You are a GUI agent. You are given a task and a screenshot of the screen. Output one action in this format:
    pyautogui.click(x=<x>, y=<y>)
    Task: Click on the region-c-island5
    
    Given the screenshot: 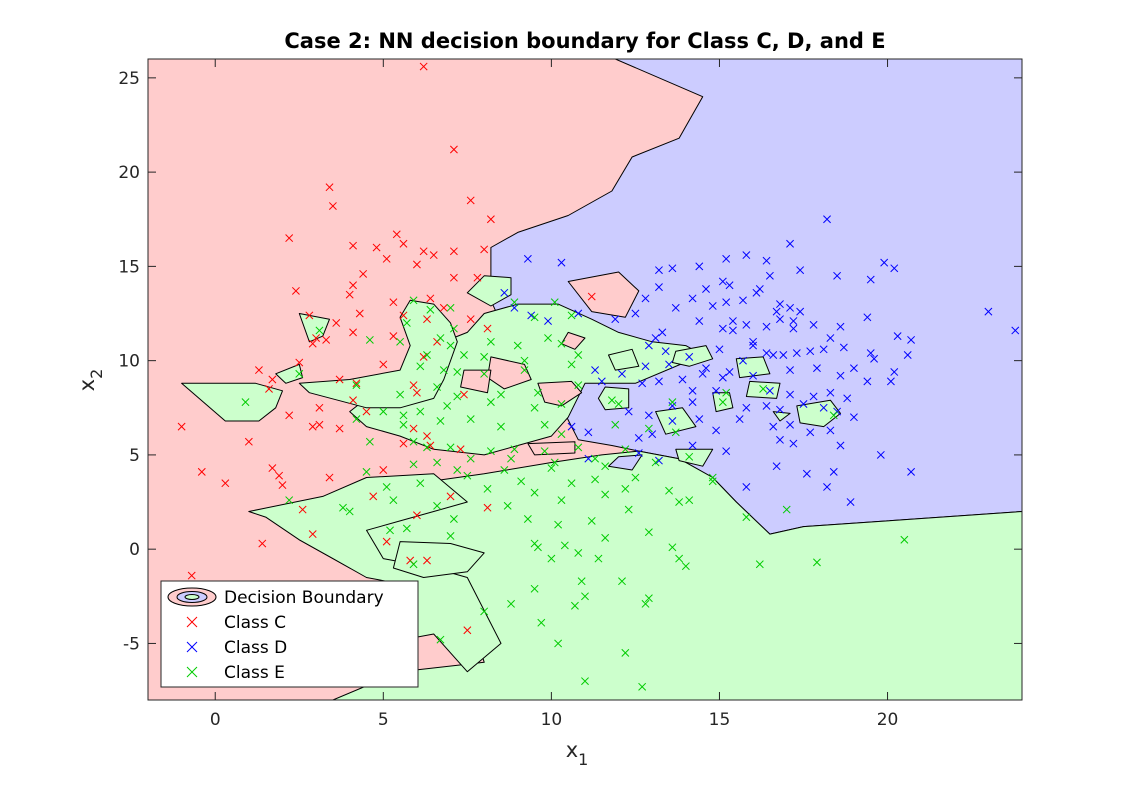 What is the action you would take?
    pyautogui.click(x=573, y=340)
    